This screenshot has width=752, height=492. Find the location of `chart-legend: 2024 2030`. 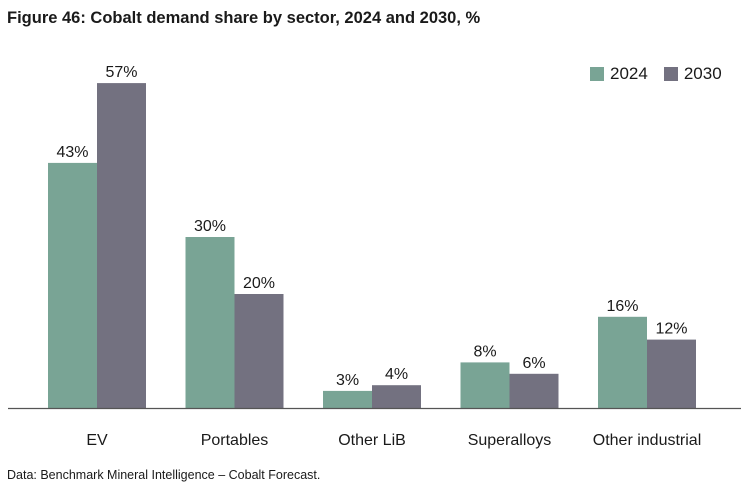

chart-legend: 2024 2030 is located at coordinates (664, 74).